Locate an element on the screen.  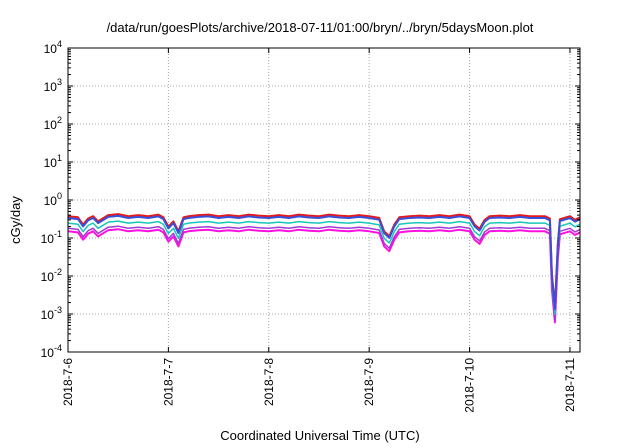
y-tick-label: 10⁰ is located at coordinates (53, 199).